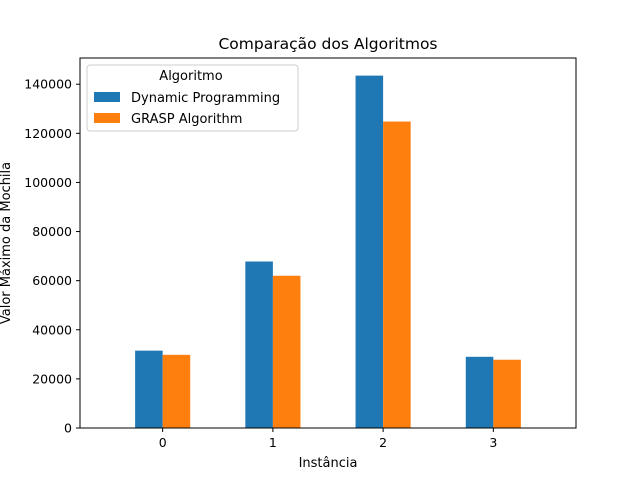 Image resolution: width=640 pixels, height=480 pixels. I want to click on x-tick-label: 1, so click(273, 442).